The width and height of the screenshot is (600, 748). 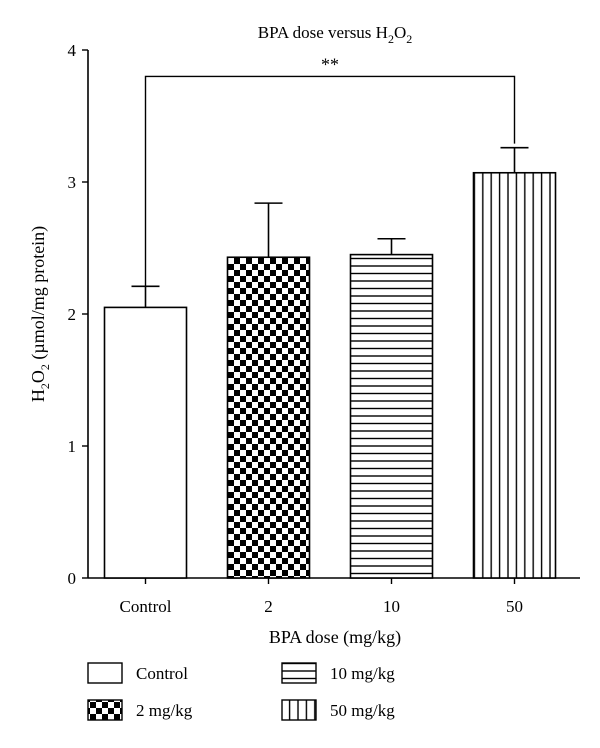 I want to click on chart-title: BPA dose versus H2O2, so click(x=335, y=34).